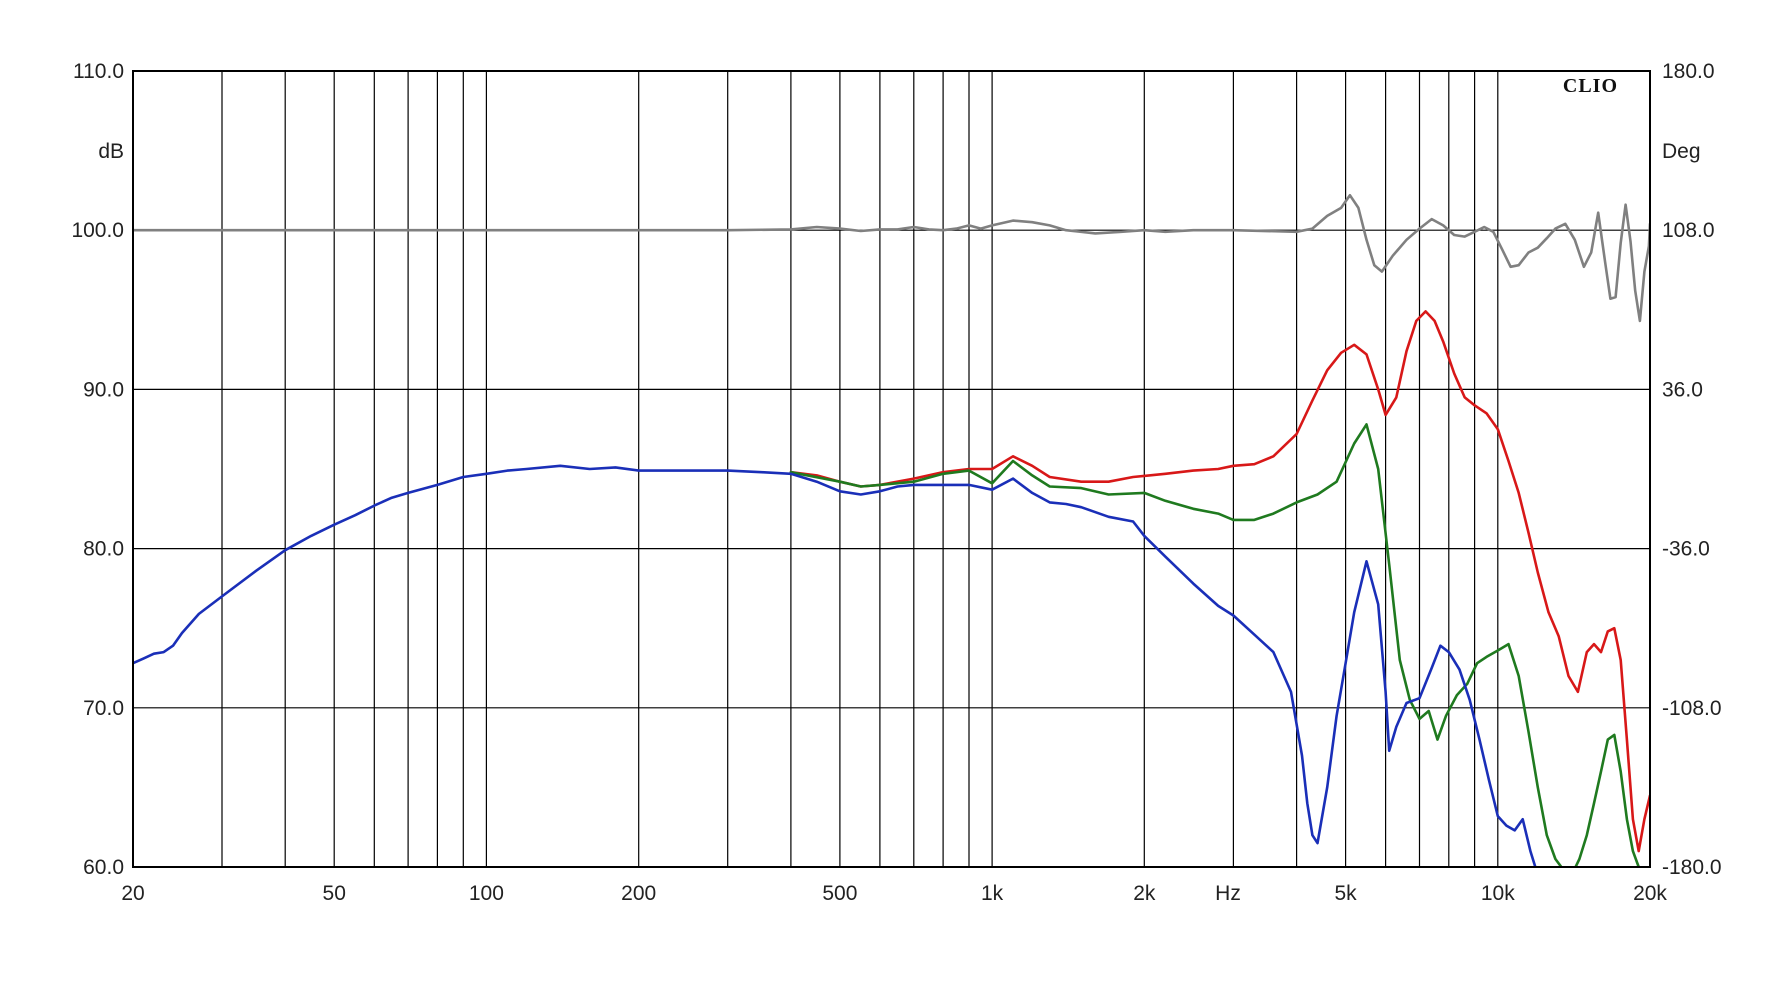  What do you see at coordinates (103, 867) in the screenshot?
I see `y-left-tick-label-5: 60.0` at bounding box center [103, 867].